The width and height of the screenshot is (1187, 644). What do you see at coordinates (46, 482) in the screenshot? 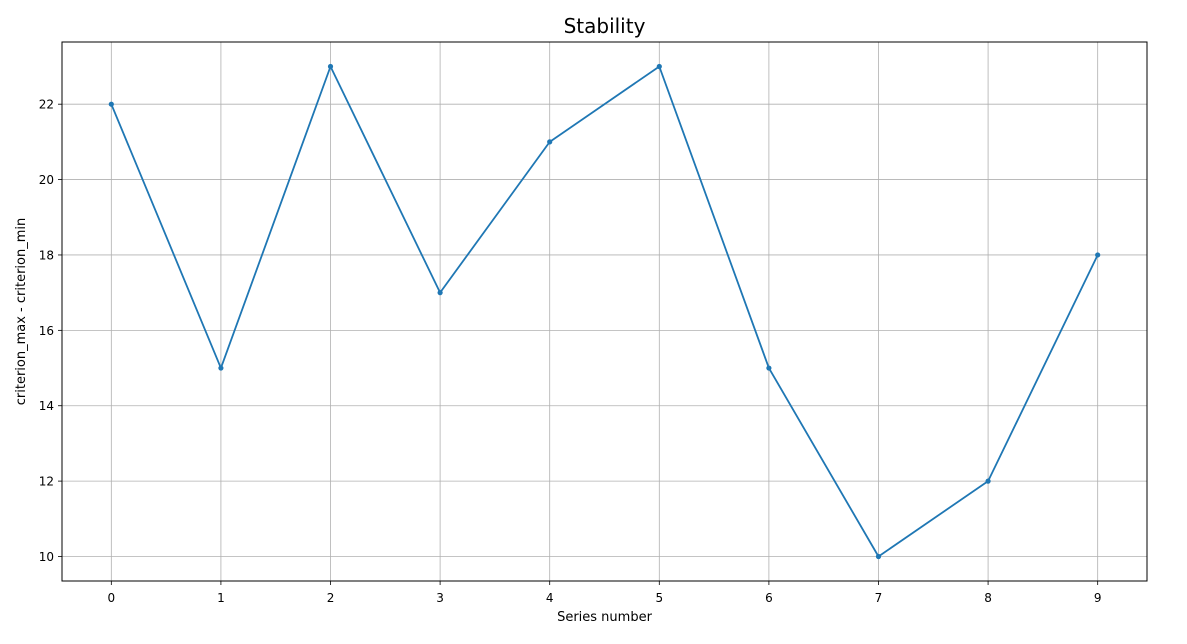
I see `y-tick-label: 12` at bounding box center [46, 482].